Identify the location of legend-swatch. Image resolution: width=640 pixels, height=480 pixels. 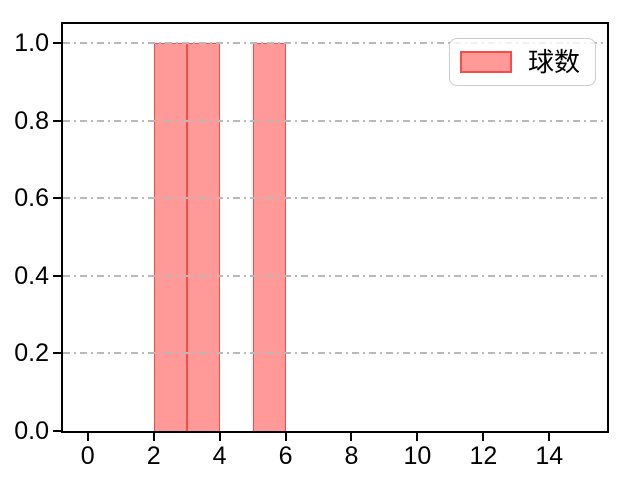
(486, 62).